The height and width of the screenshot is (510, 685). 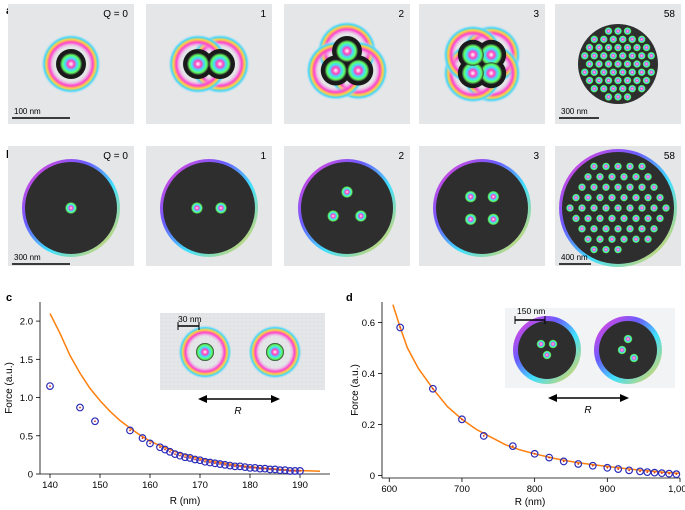 What do you see at coordinates (263, 156) in the screenshot?
I see `row-b-charge-label: 1` at bounding box center [263, 156].